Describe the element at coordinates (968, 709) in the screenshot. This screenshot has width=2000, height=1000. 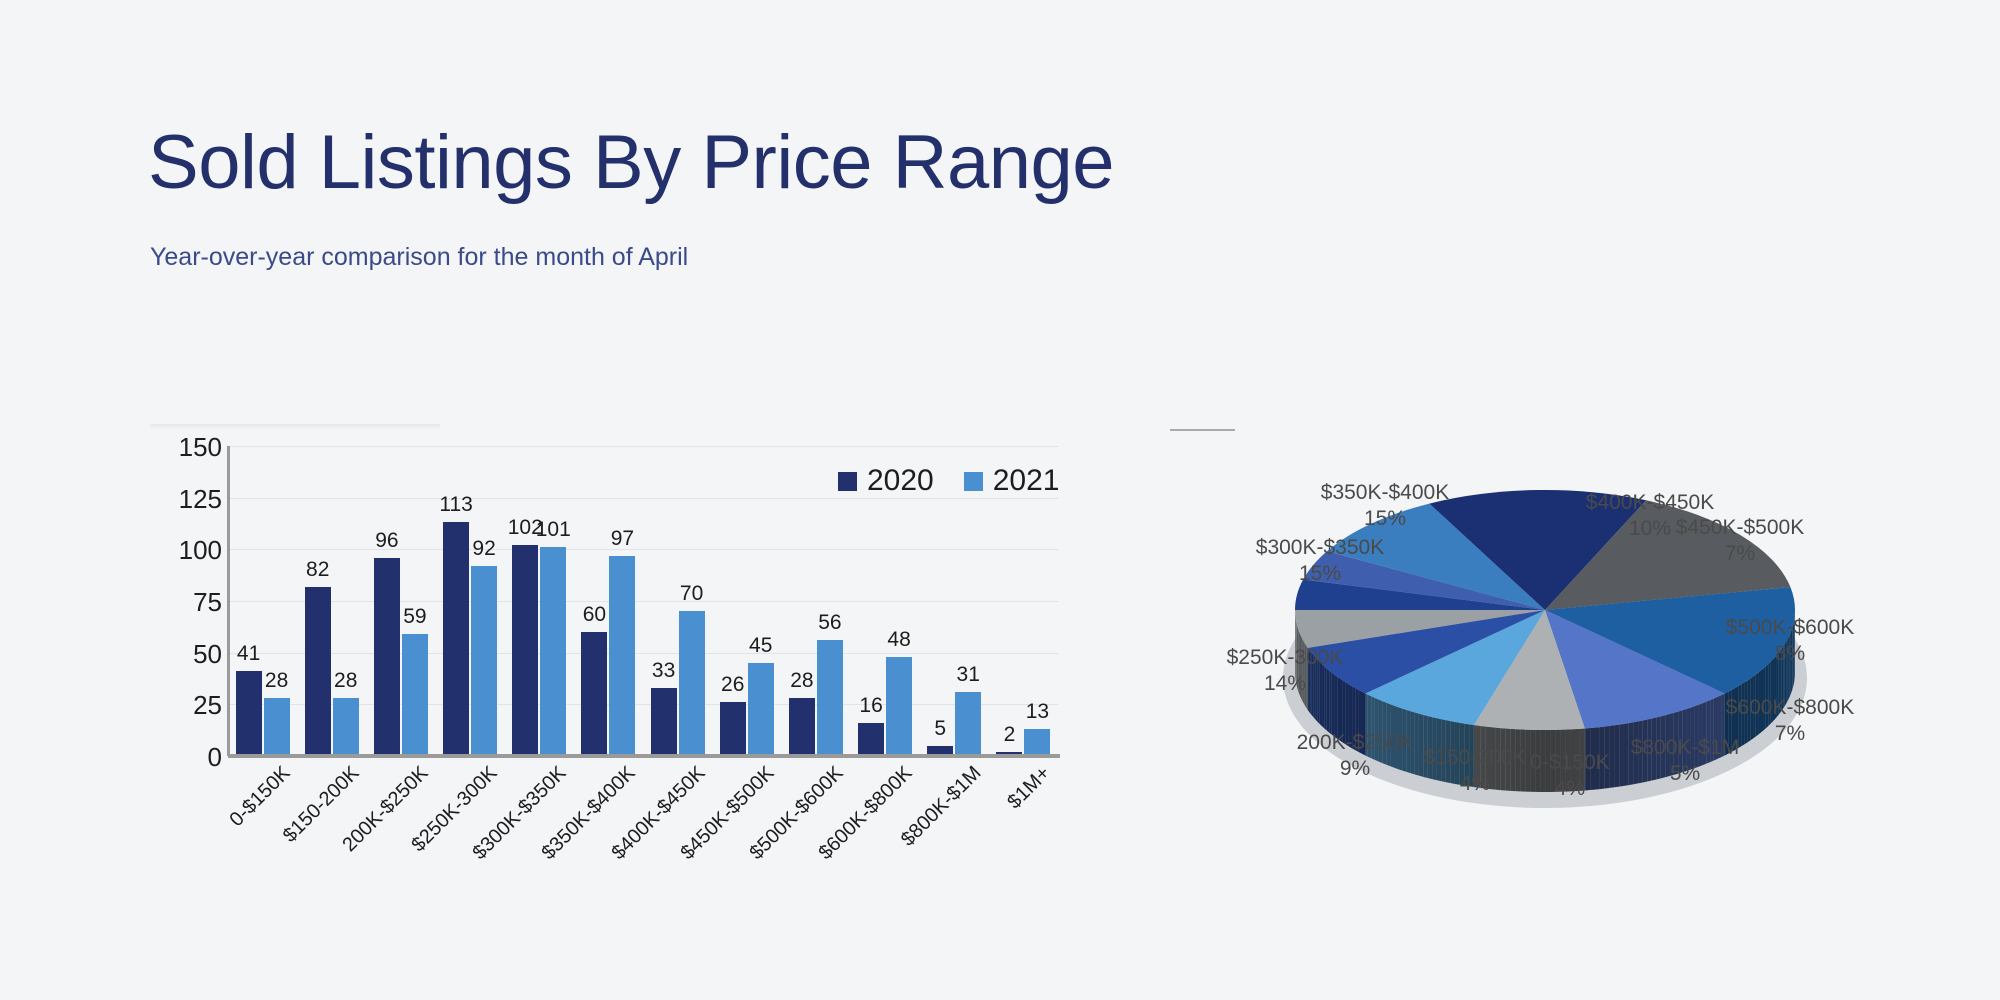
I see `bar-2021: 31` at that location.